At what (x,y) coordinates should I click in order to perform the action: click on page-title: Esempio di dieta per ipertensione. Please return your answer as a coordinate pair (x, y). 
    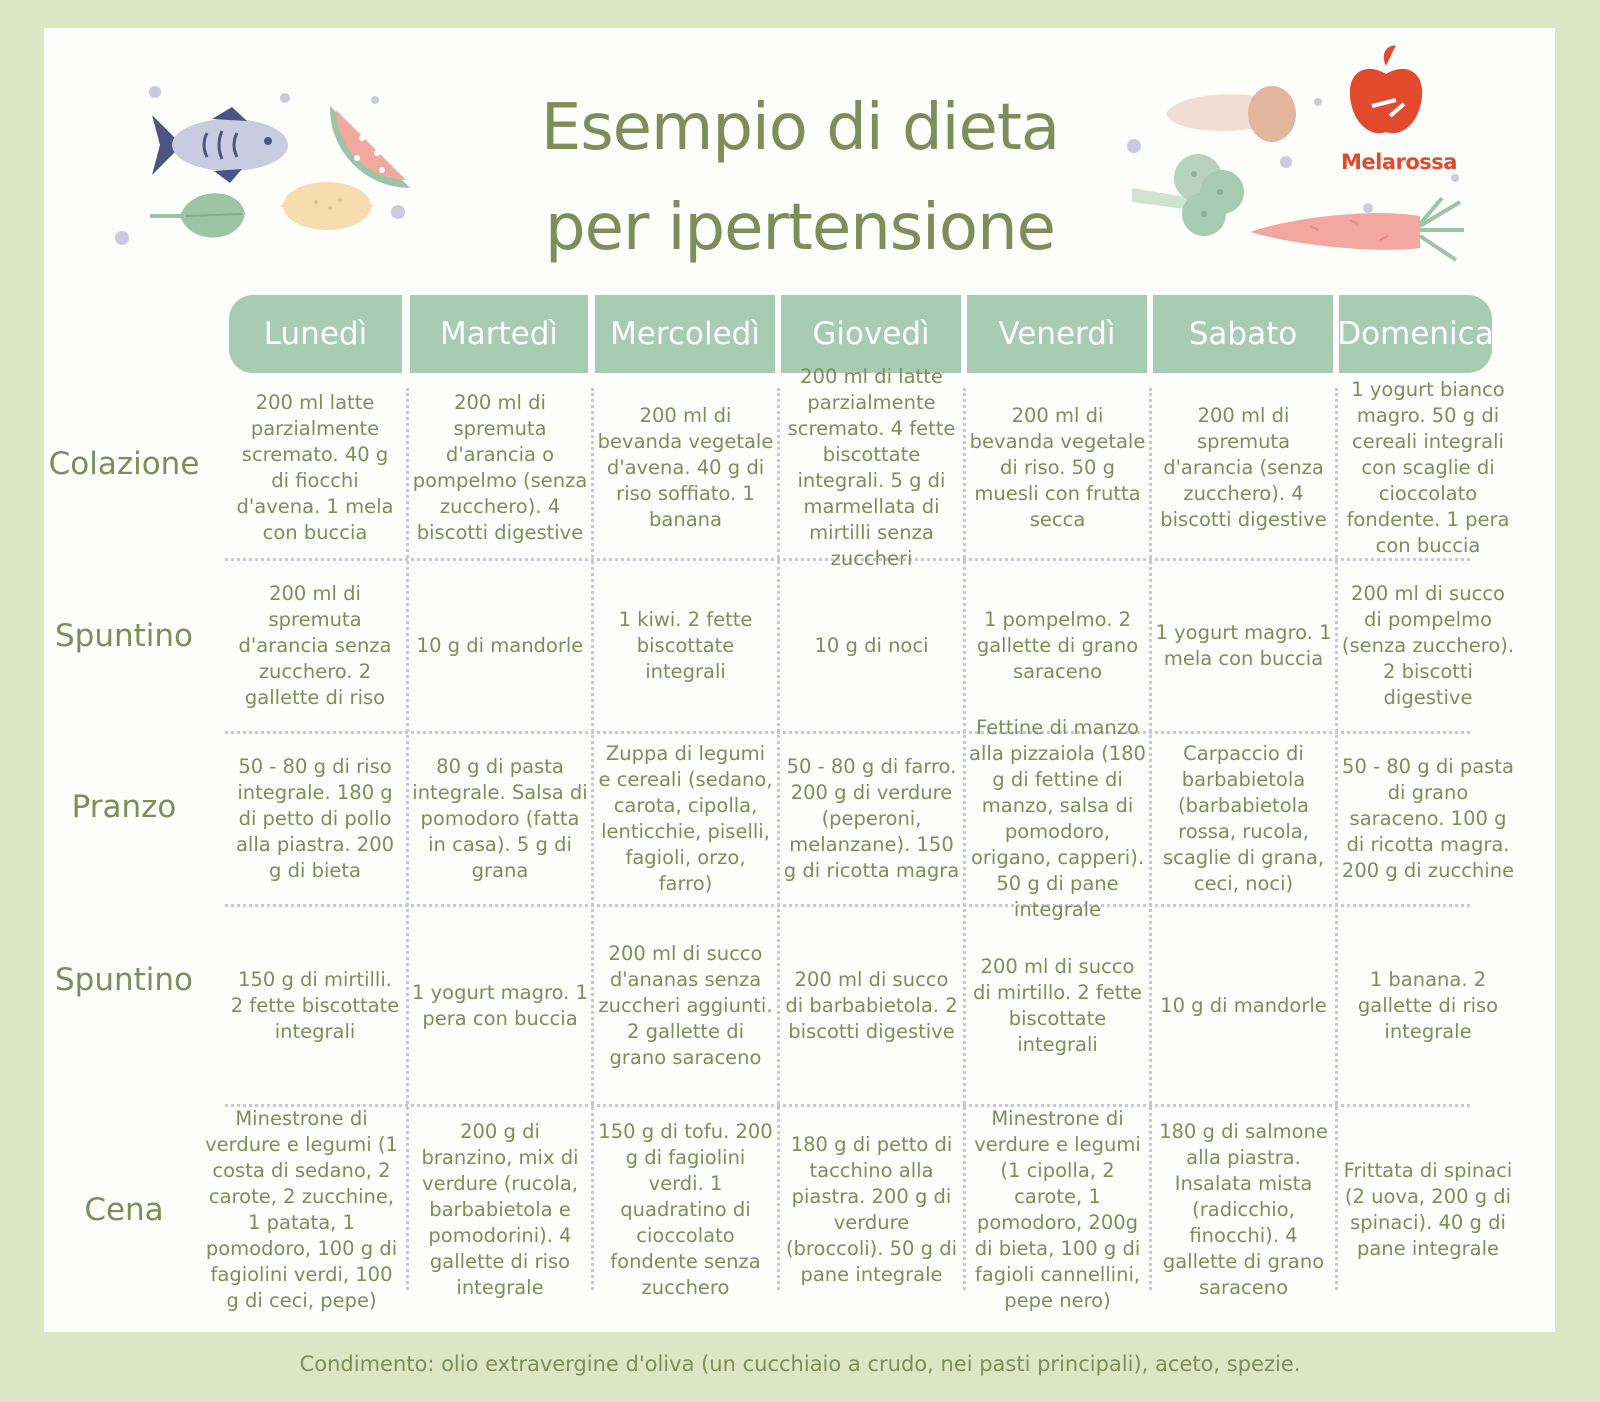
    Looking at the image, I should click on (800, 178).